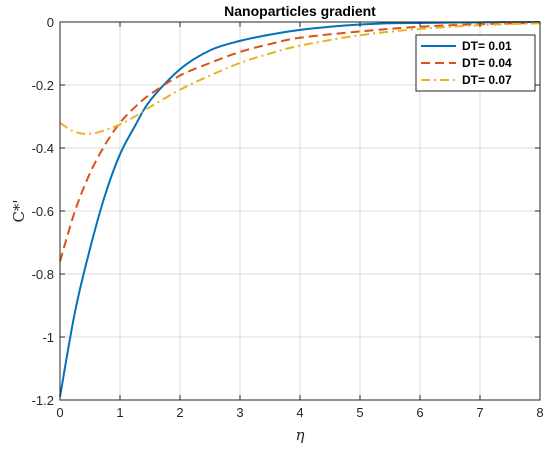 This screenshot has height=450, width=550. I want to click on legend-label-3: DT= 0.07, so click(487, 80).